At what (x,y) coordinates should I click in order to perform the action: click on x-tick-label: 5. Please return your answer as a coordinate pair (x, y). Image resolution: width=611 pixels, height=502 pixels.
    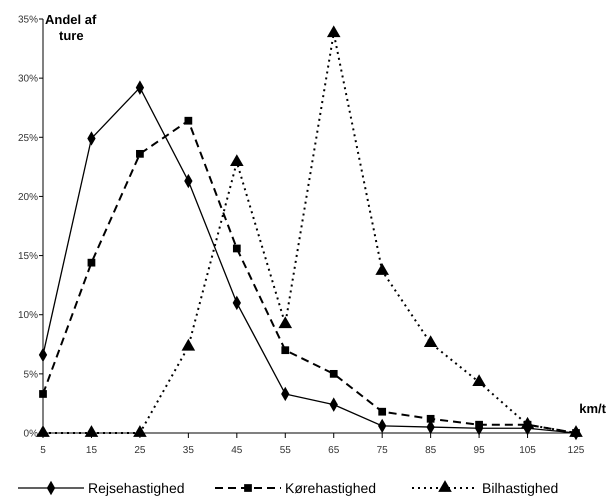
    Looking at the image, I should click on (43, 450).